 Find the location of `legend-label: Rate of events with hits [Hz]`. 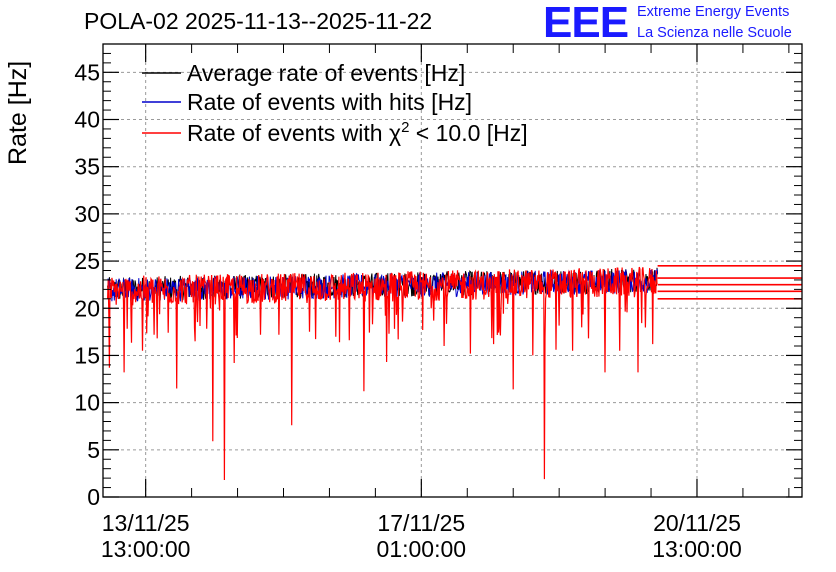

legend-label: Rate of events with hits [Hz] is located at coordinates (329, 102).